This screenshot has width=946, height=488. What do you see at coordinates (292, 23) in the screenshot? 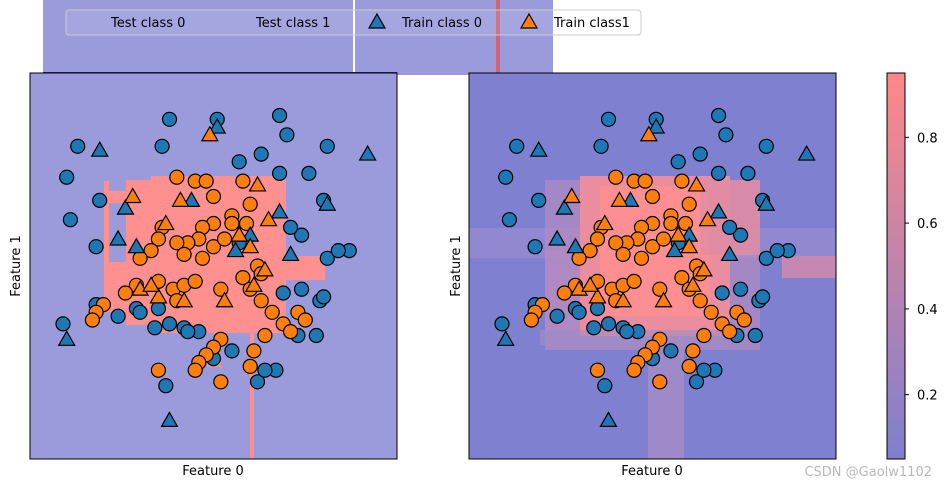
I see `legend-label-test-class-1: Test class 1` at bounding box center [292, 23].